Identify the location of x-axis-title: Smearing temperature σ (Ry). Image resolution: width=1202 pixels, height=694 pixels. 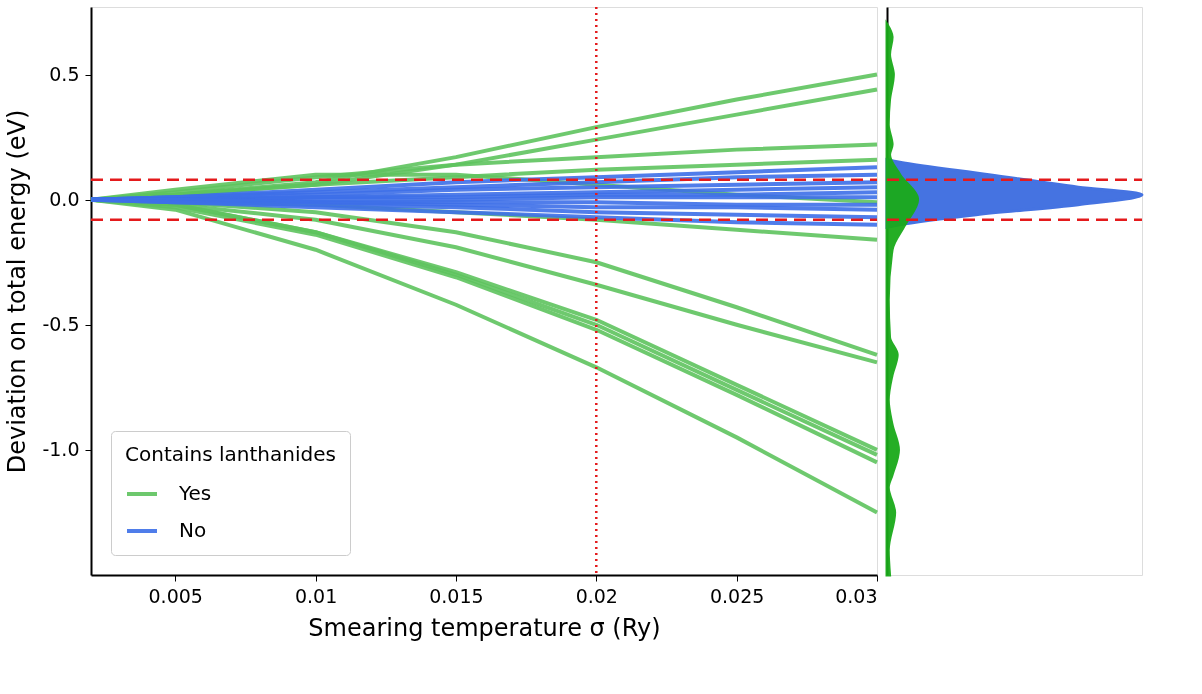
(484, 627).